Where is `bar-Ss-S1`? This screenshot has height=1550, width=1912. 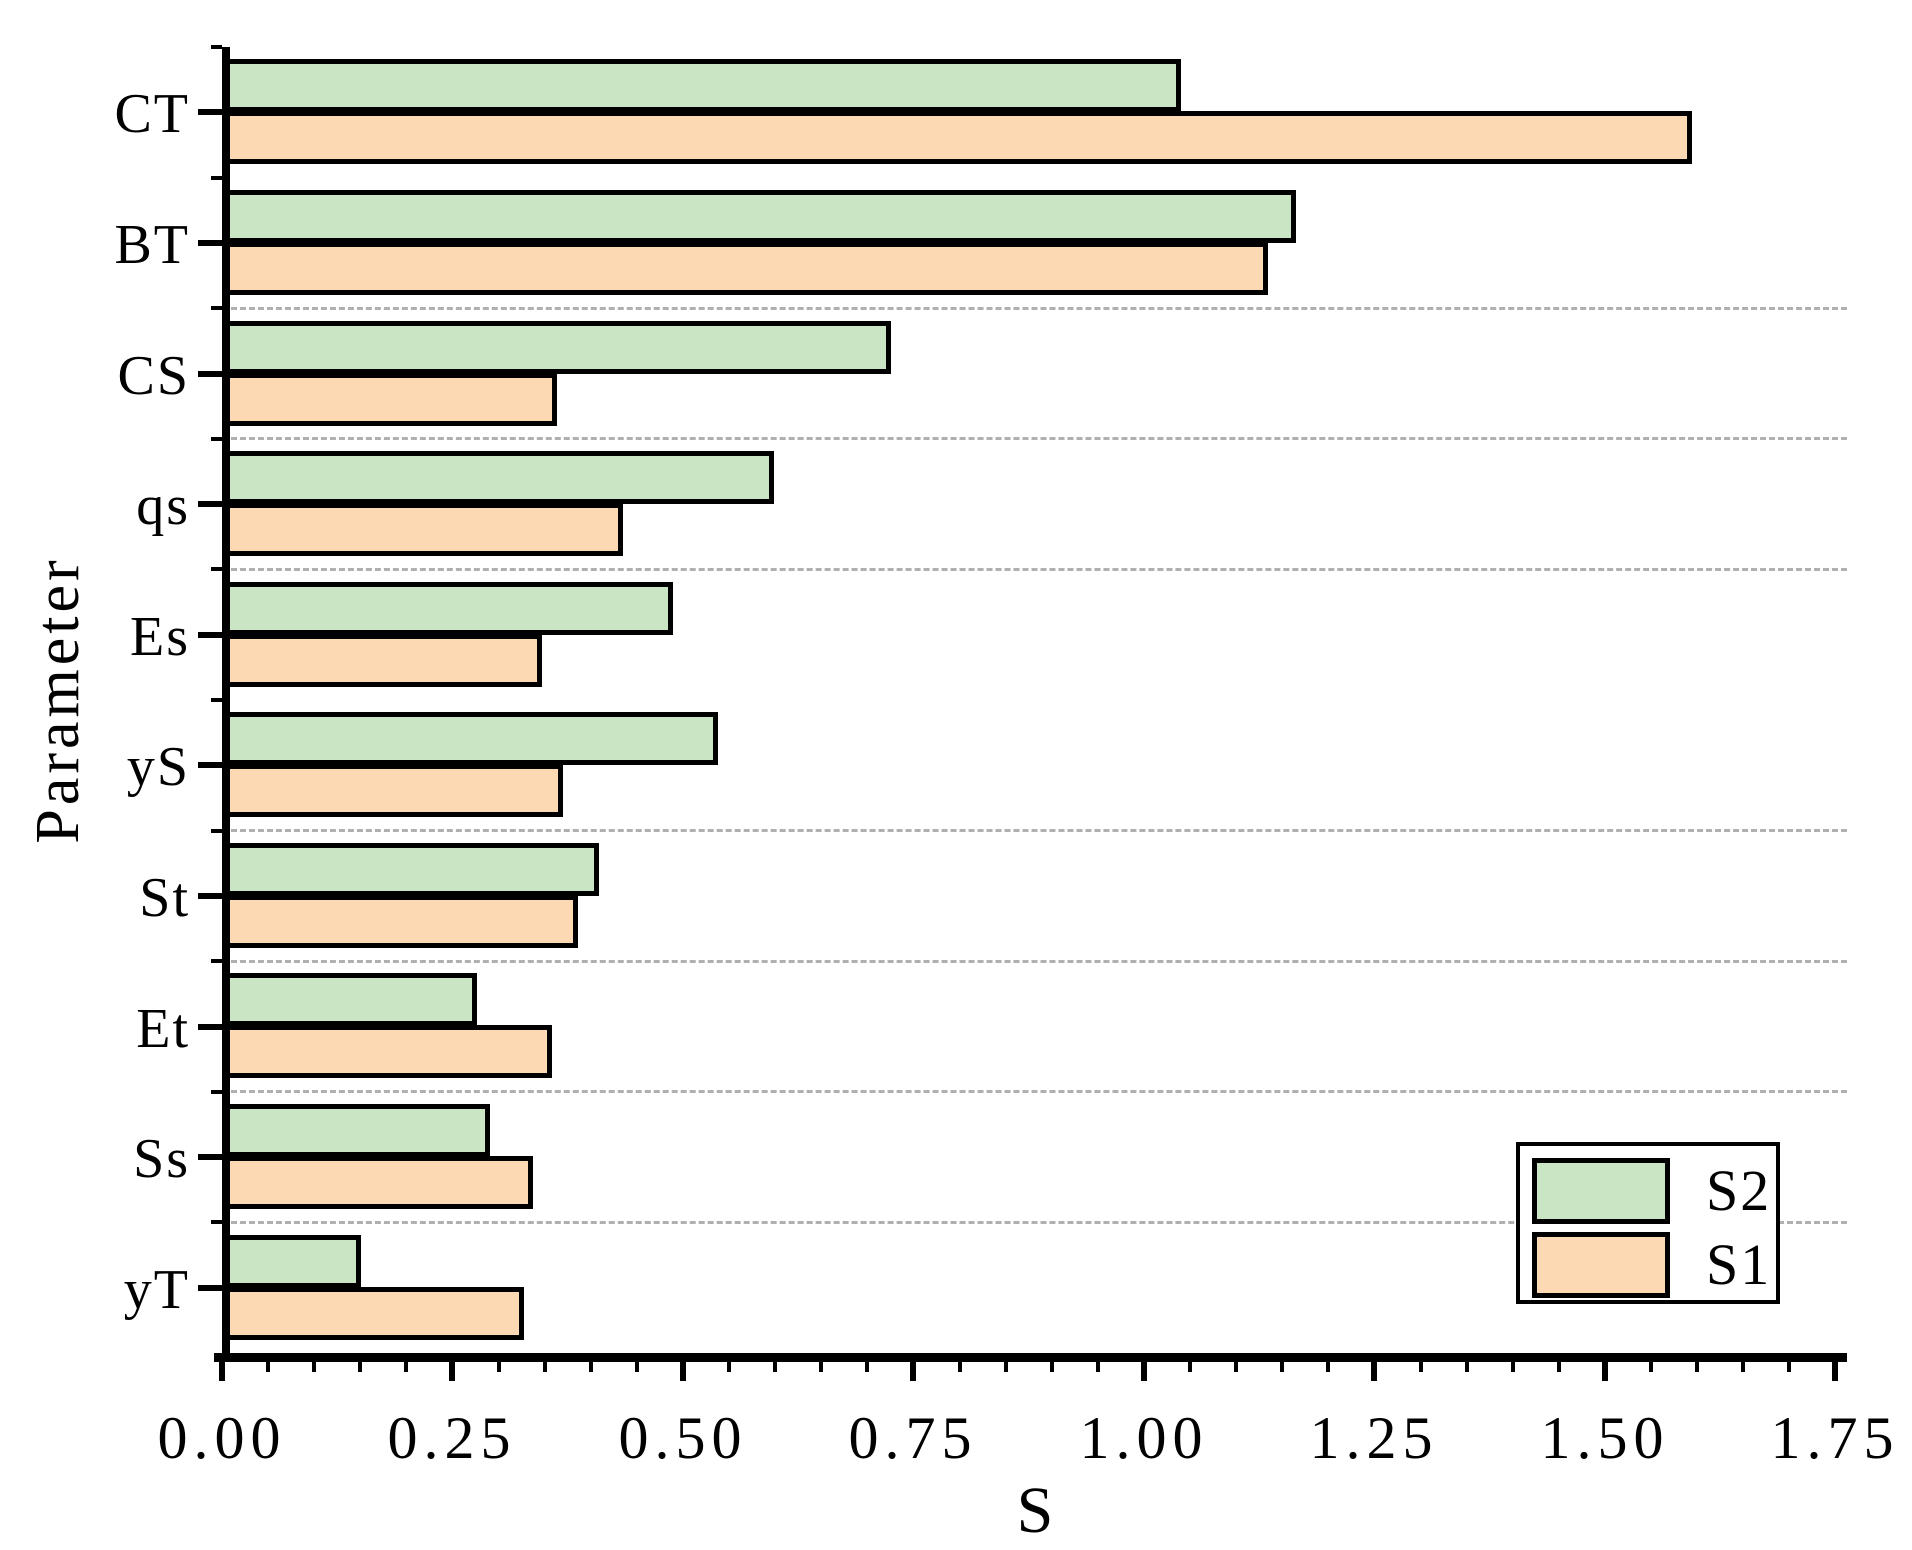 bar-Ss-S1 is located at coordinates (377, 1182).